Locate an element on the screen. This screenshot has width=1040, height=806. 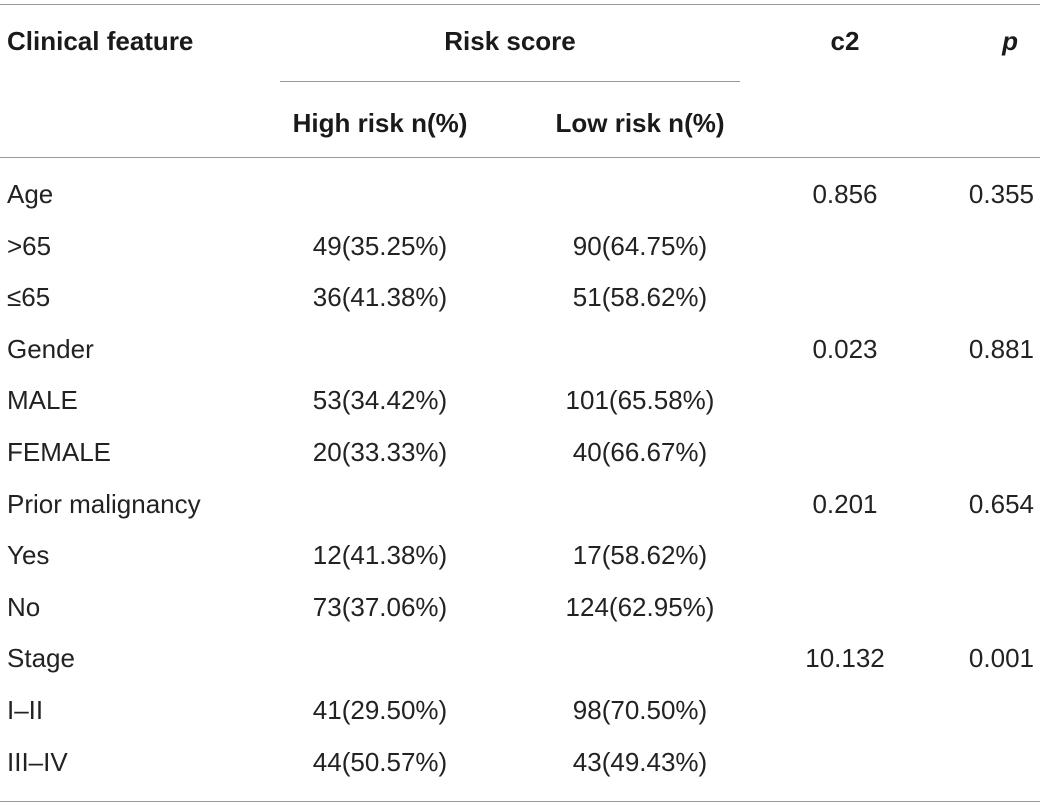
header-p: p is located at coordinates (1010, 41).